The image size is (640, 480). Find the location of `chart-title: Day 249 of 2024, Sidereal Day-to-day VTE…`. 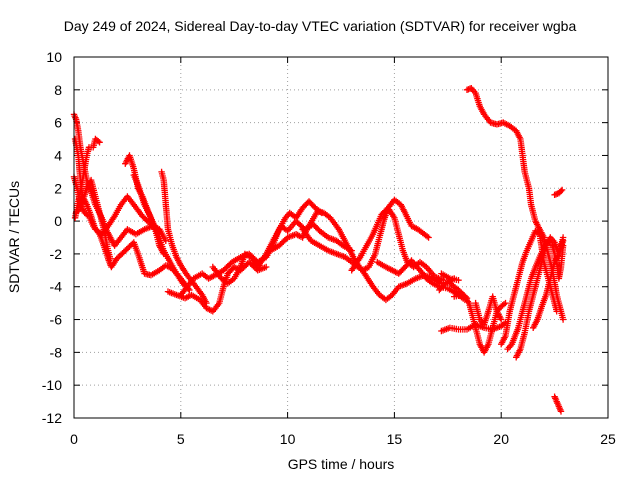

chart-title: Day 249 of 2024, Sidereal Day-to-day VTE… is located at coordinates (320, 26).